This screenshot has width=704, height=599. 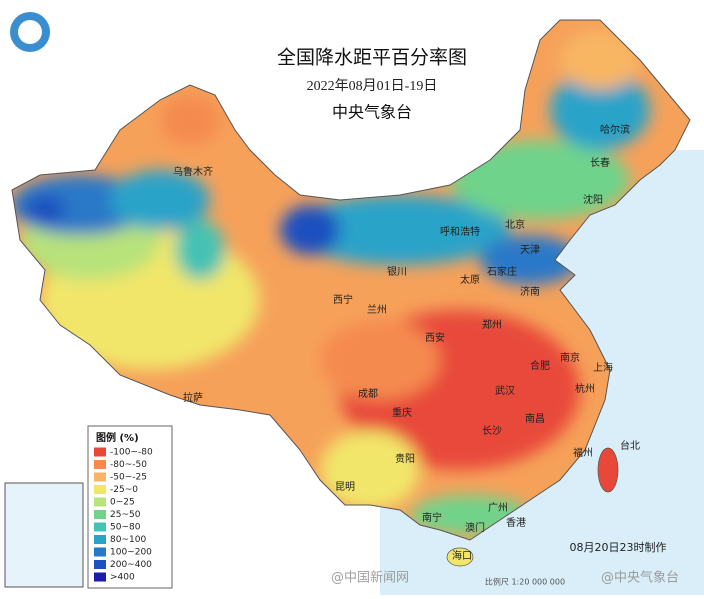 What do you see at coordinates (128, 540) in the screenshot?
I see `legend-label: 80~100` at bounding box center [128, 540].